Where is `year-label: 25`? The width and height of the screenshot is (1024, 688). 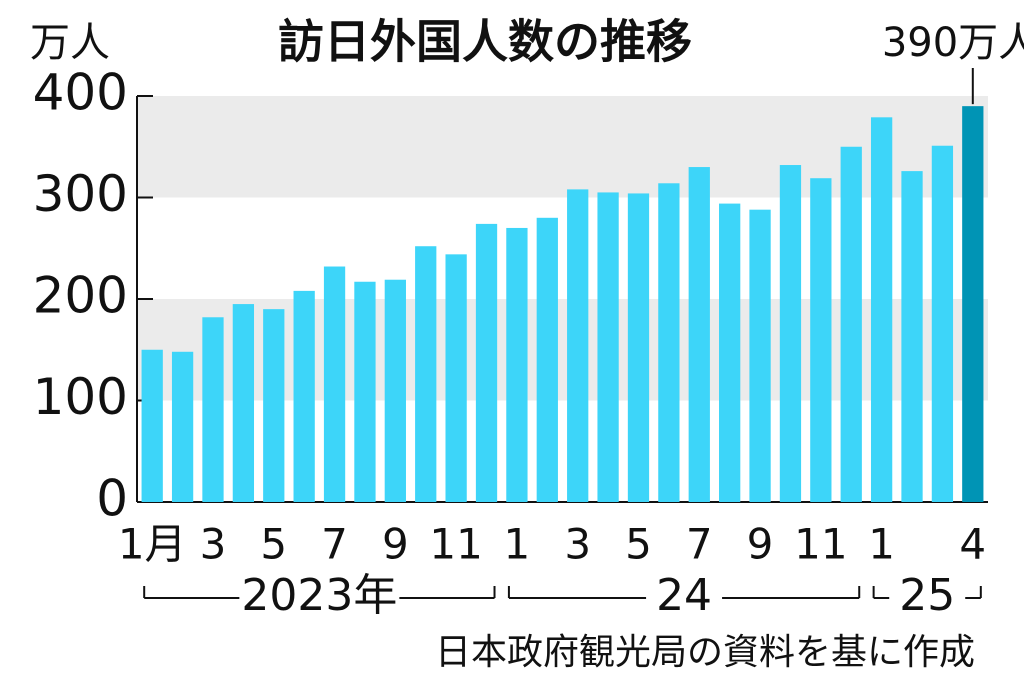 year-label: 25 is located at coordinates (927, 595).